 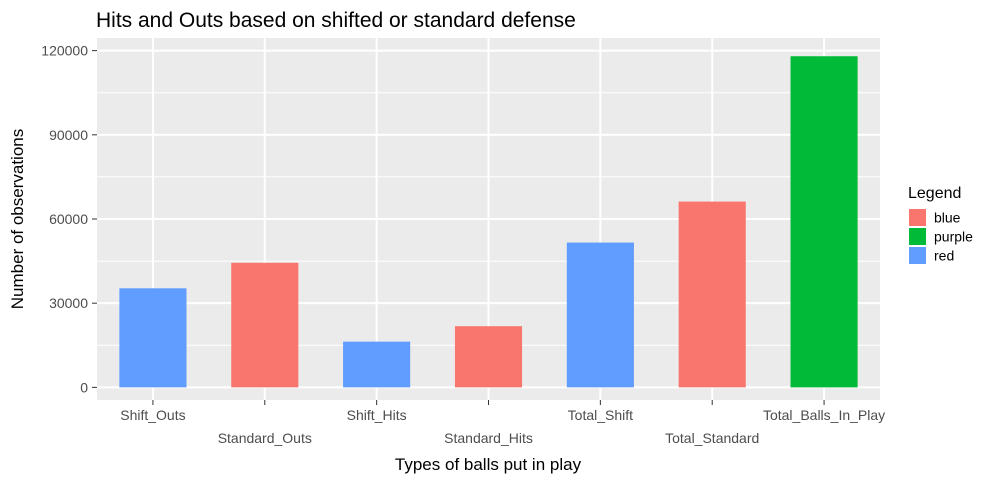 I want to click on bar-shift-hits, so click(x=377, y=364).